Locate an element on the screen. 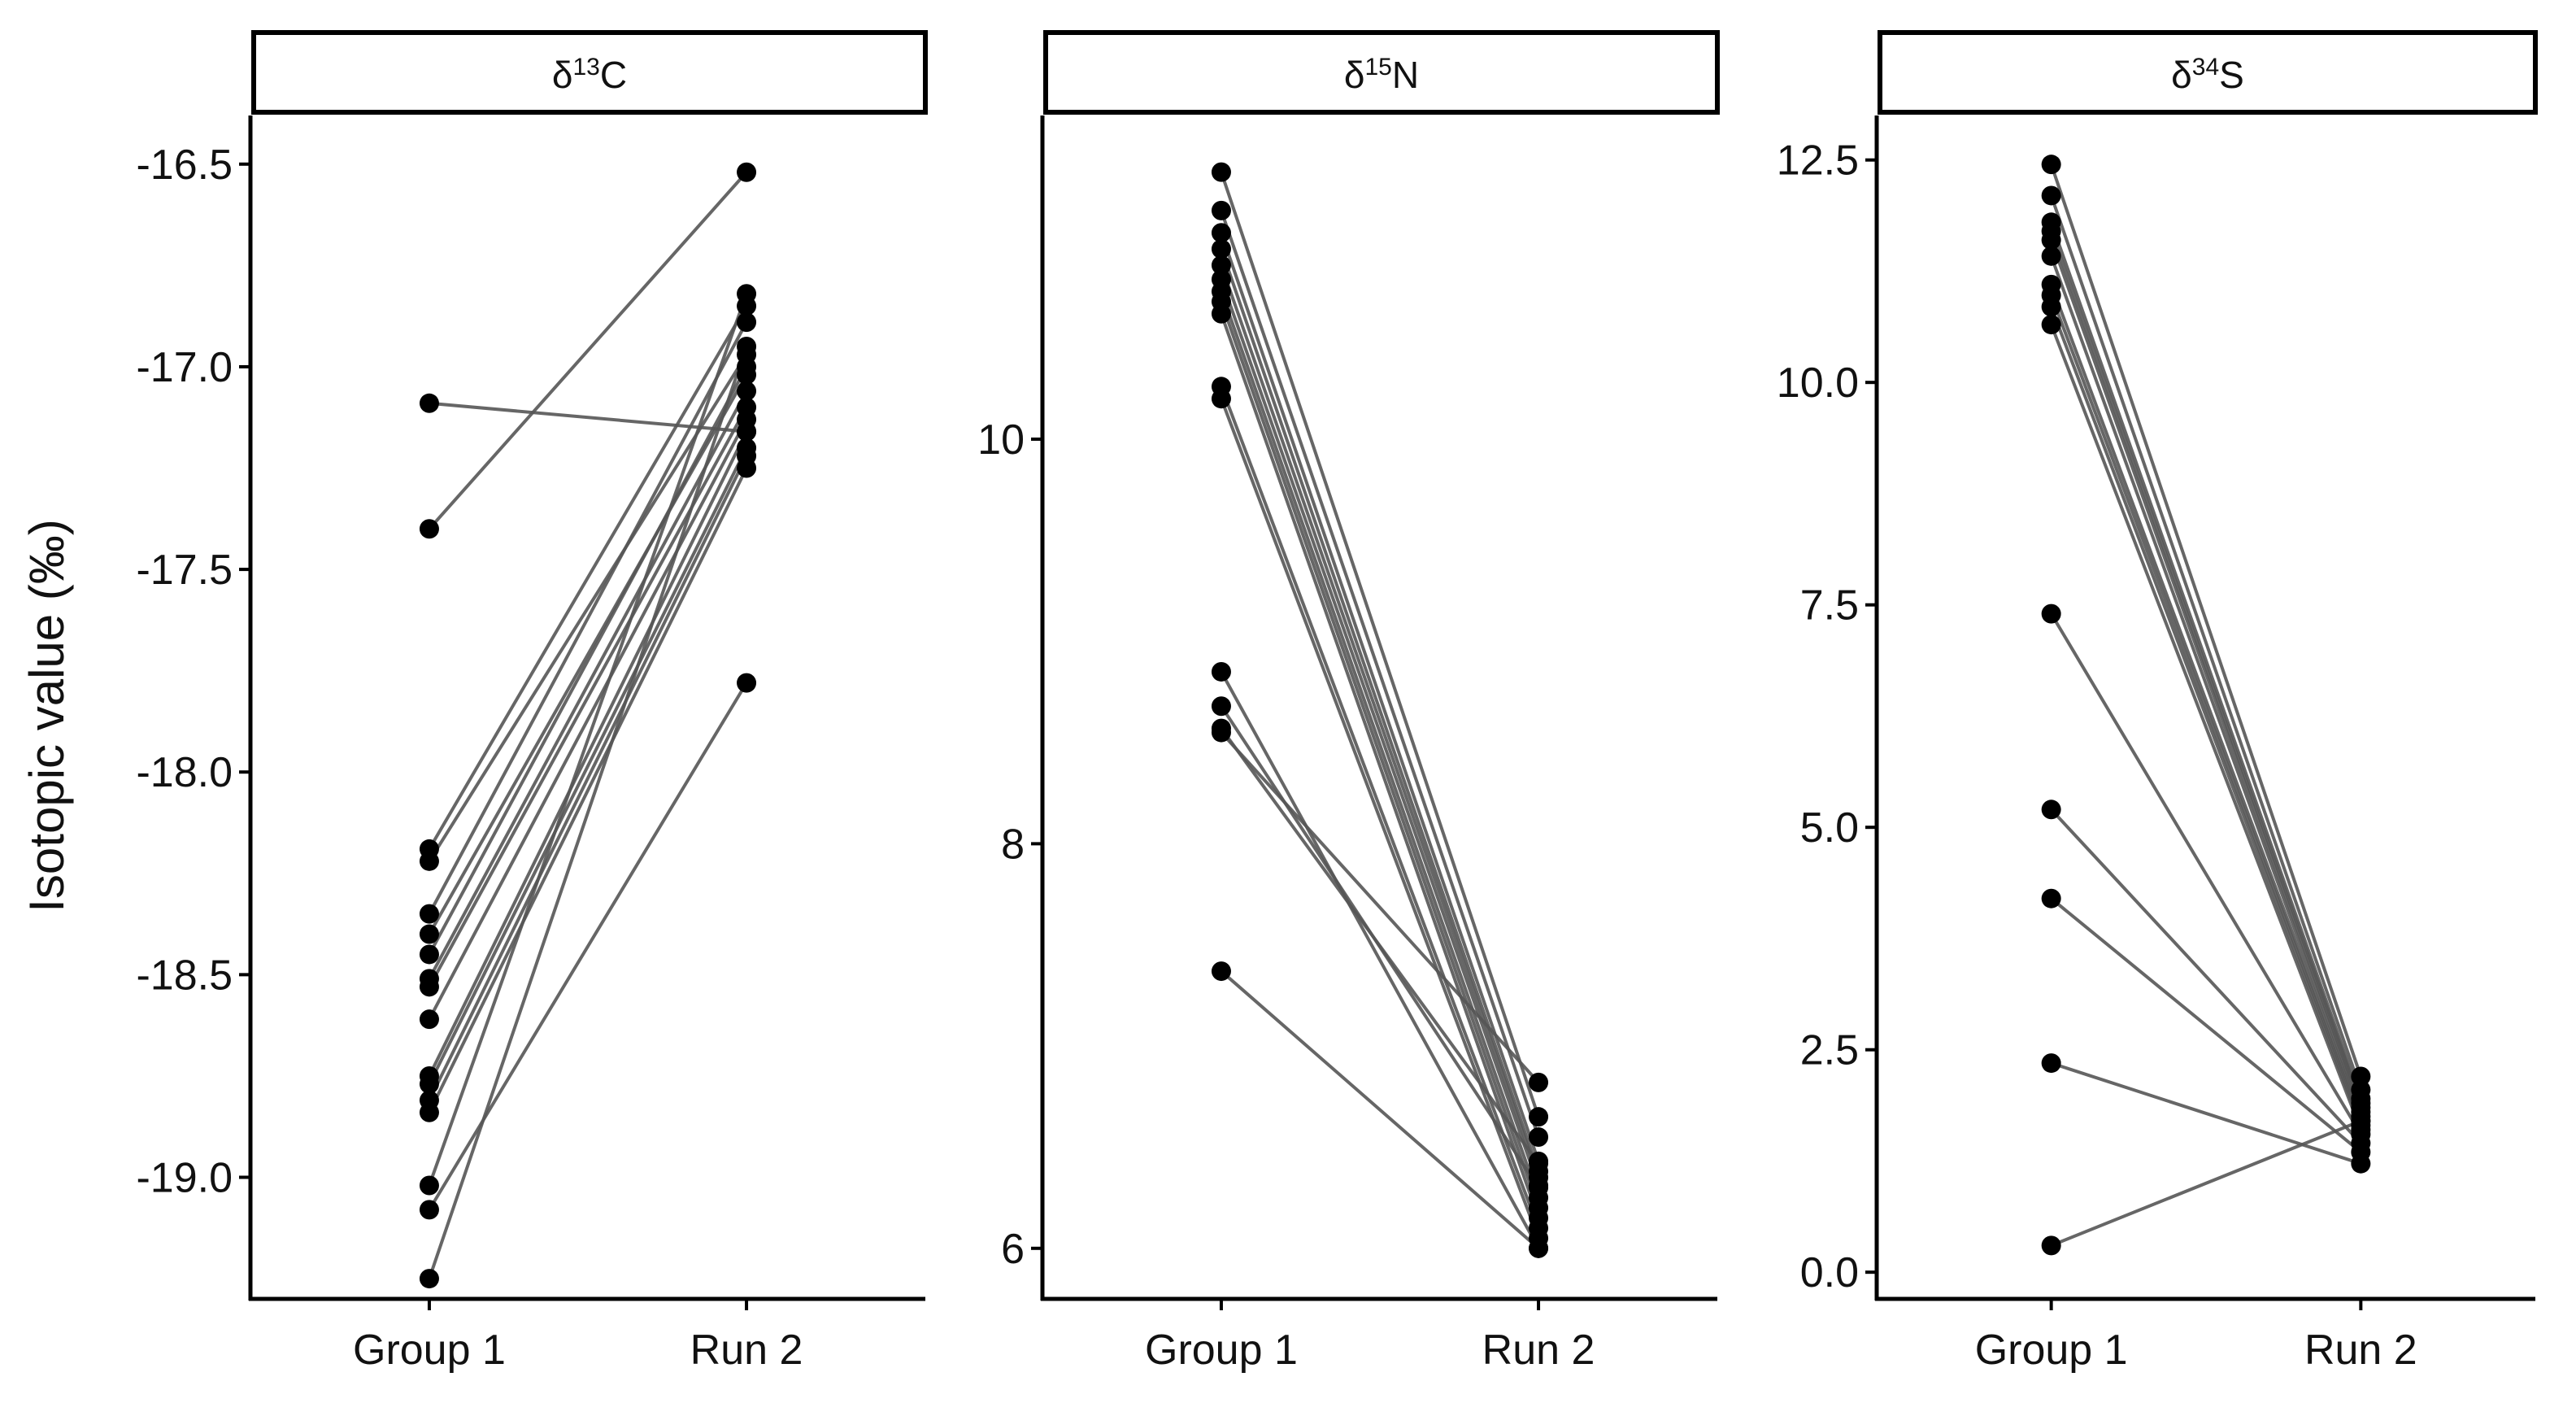  y-axis-label: Isotopic value (‰) is located at coordinates (47, 716).